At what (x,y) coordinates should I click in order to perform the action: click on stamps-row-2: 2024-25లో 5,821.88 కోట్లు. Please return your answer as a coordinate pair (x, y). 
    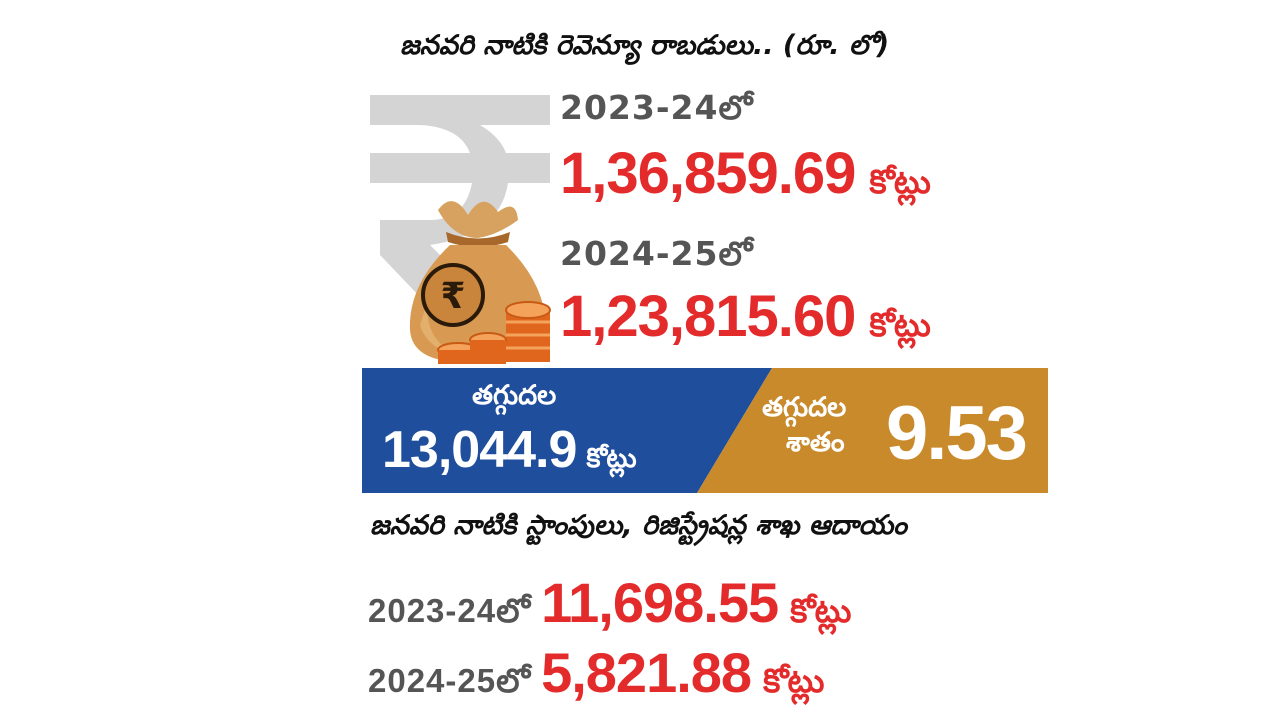
    Looking at the image, I should click on (596, 674).